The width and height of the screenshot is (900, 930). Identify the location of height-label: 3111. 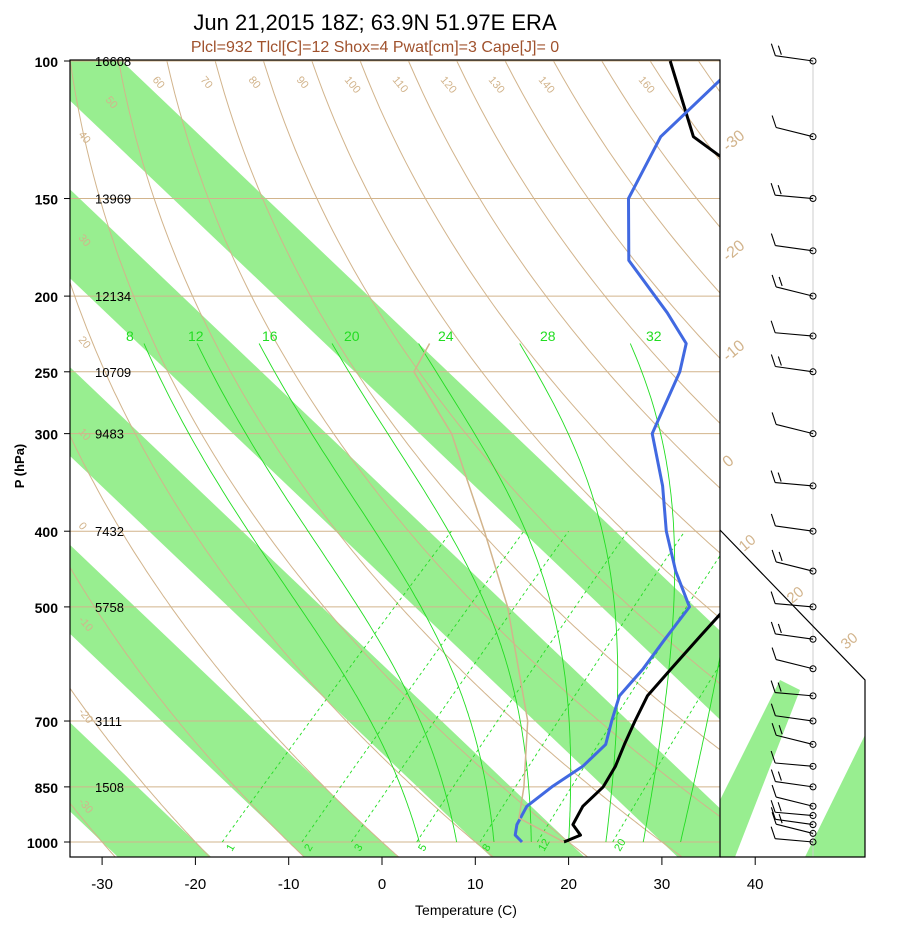
(108, 721).